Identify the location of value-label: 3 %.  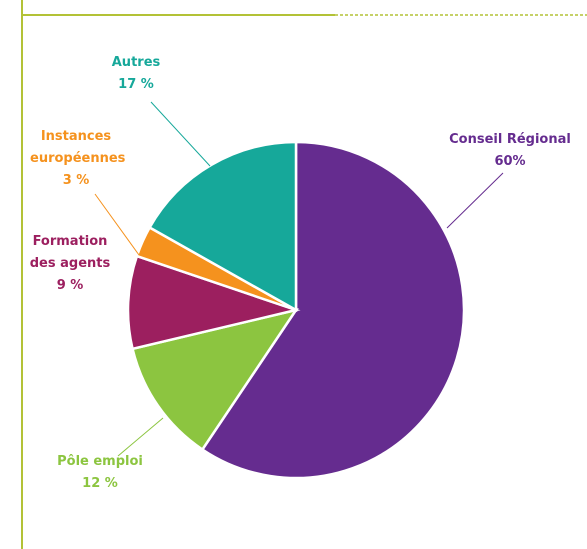
(76, 180).